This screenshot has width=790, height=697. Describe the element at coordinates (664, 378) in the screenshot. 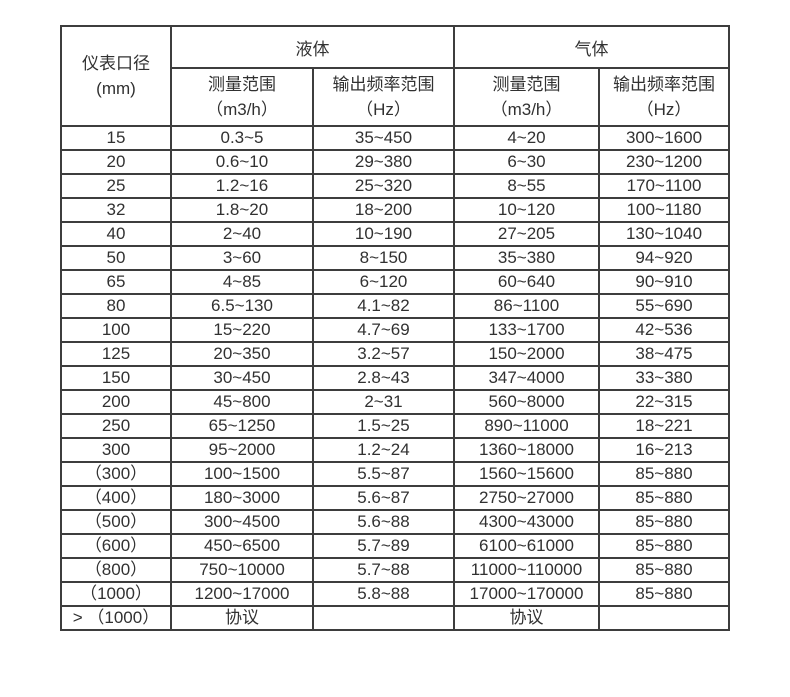

I see `table-cell: 33~380` at that location.